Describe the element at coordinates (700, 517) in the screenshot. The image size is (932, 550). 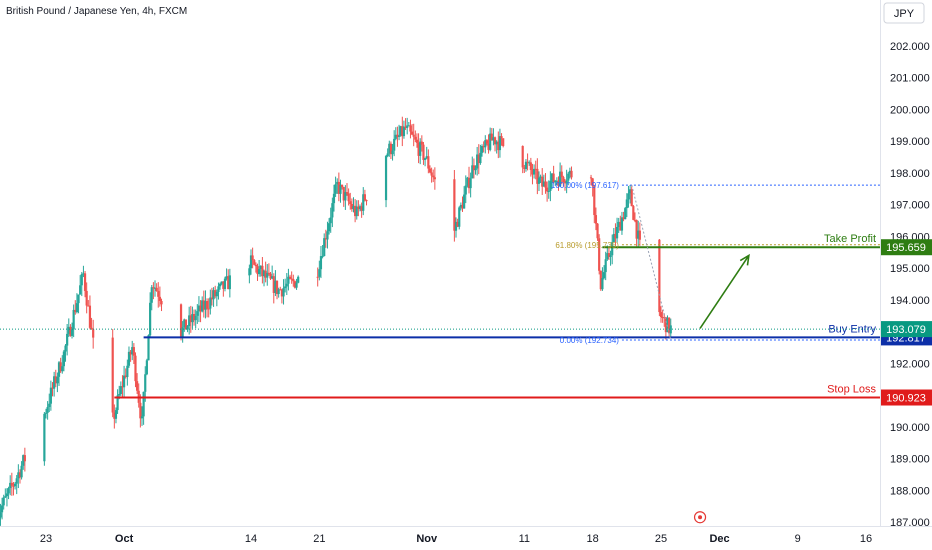
I see `event-marker-dot` at that location.